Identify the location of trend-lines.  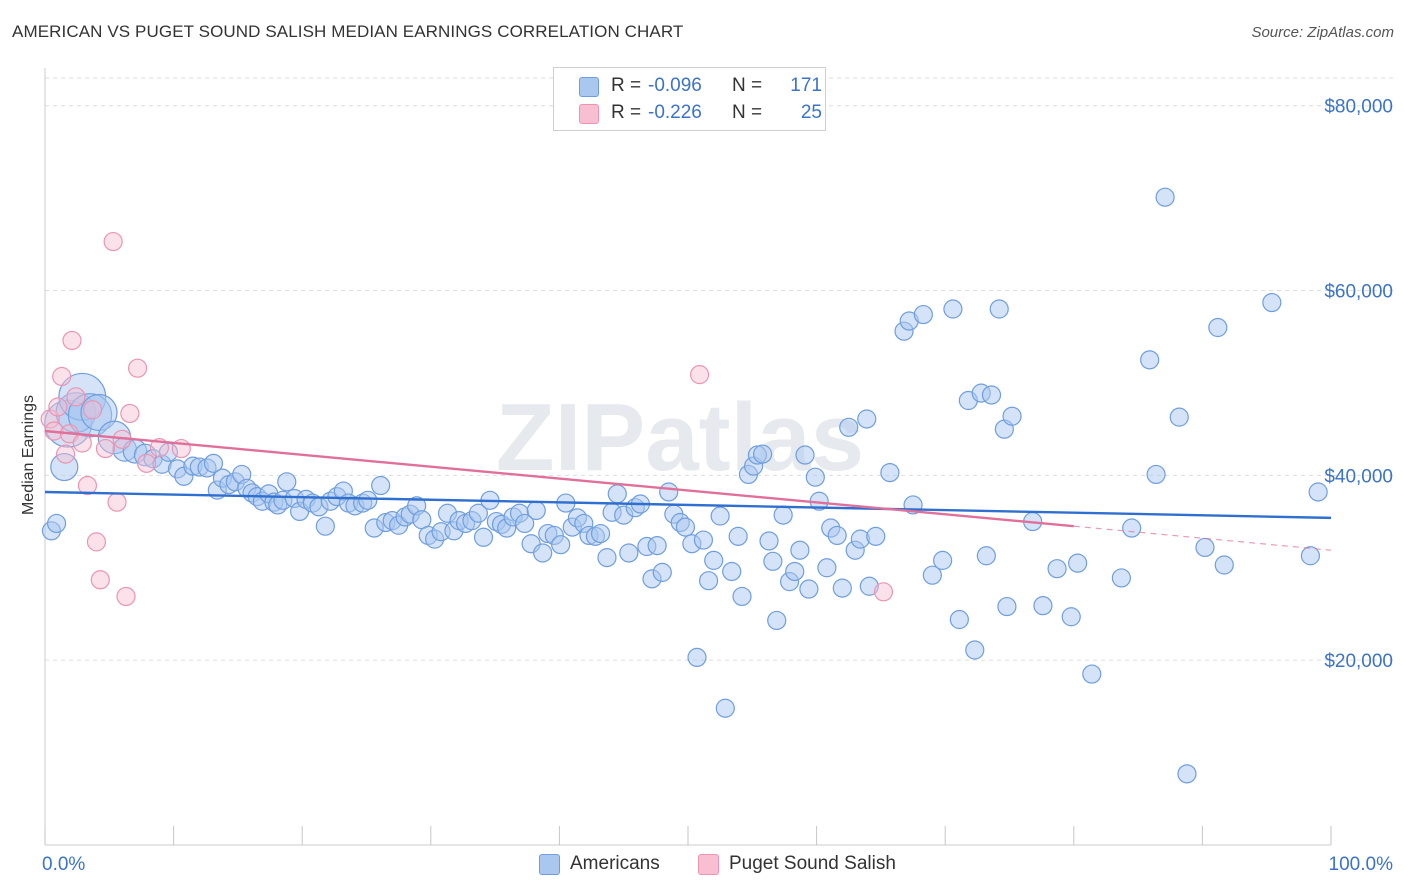
(688, 490).